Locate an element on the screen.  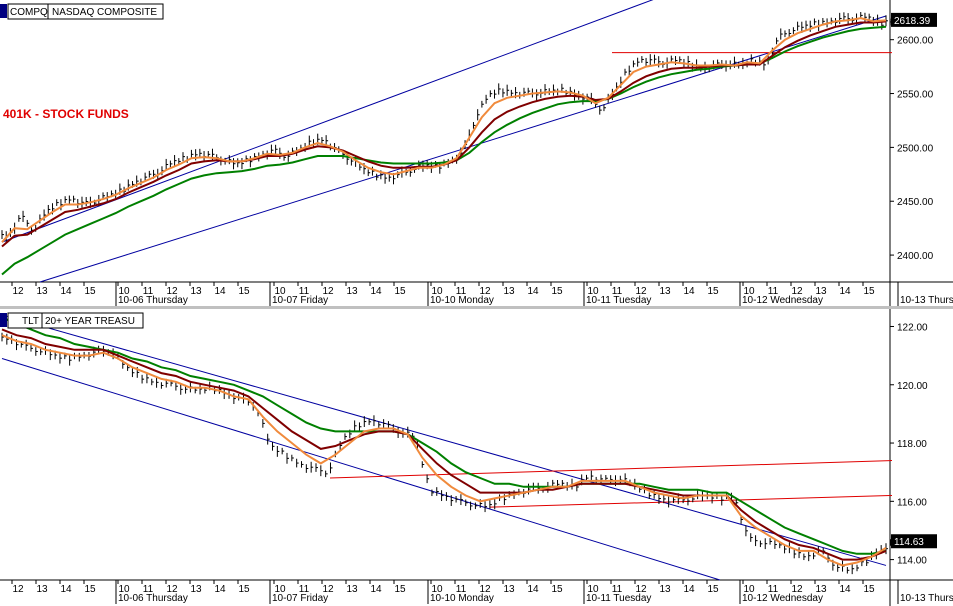
top-day-label: 10-10 Monday is located at coordinates (462, 300).